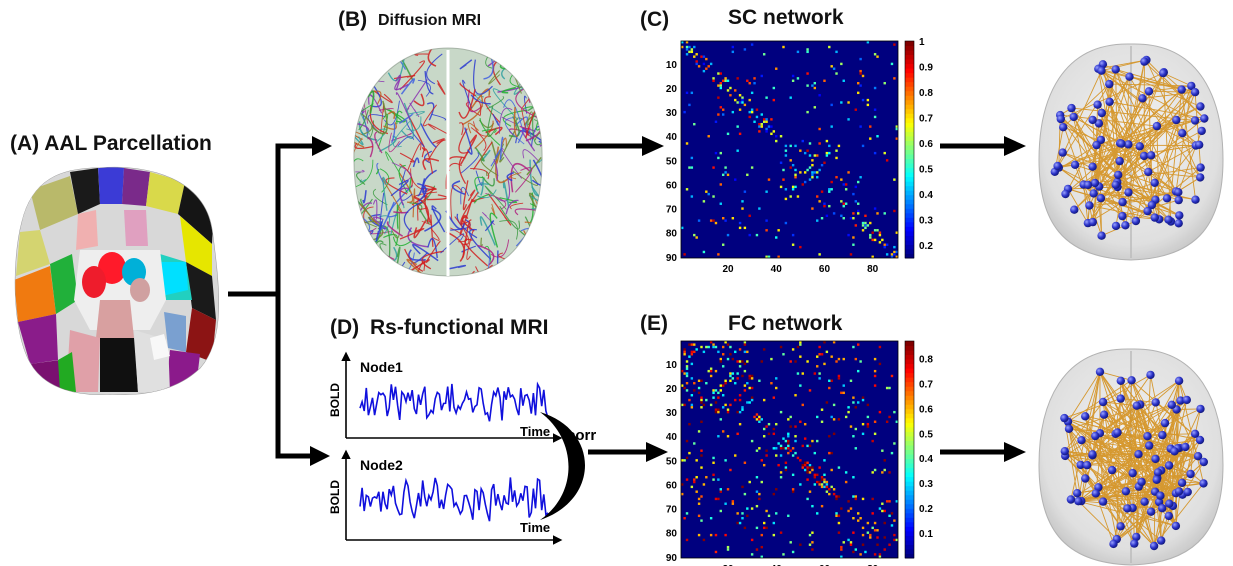  What do you see at coordinates (345, 327) in the screenshot?
I see `panel-d-letter: (D)` at bounding box center [345, 327].